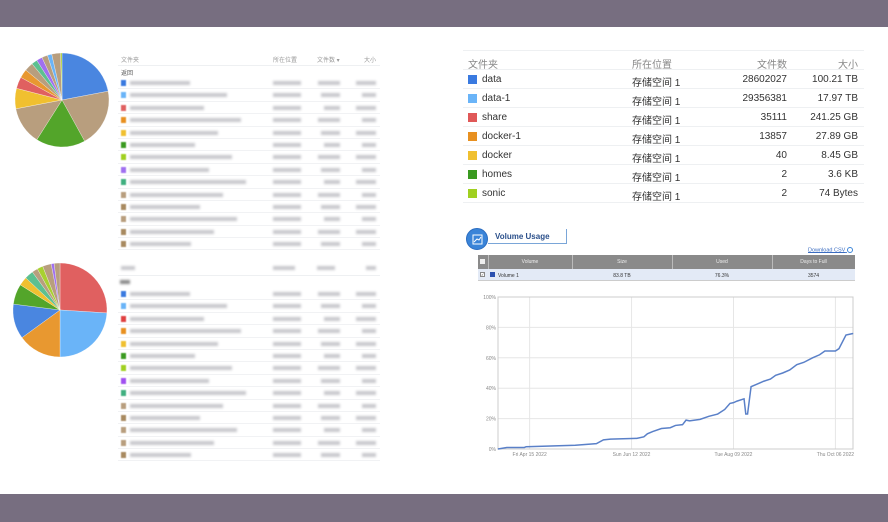 The height and width of the screenshot is (522, 888). I want to click on back-link: 返回, so click(127, 74).